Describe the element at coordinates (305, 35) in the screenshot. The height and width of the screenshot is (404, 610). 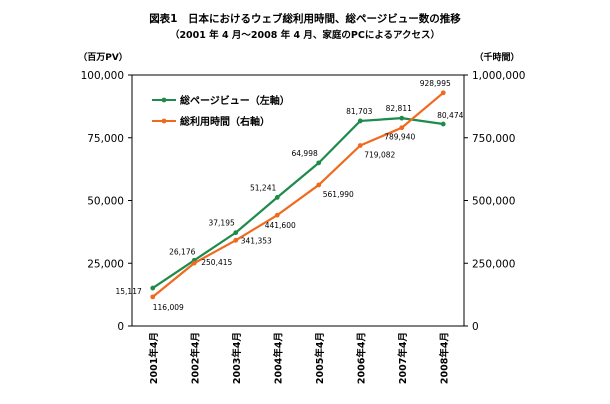
I see `chart-subtitle: （2001 年 4 月～2008 年 4 月、家庭のPCによるアクセス）` at that location.